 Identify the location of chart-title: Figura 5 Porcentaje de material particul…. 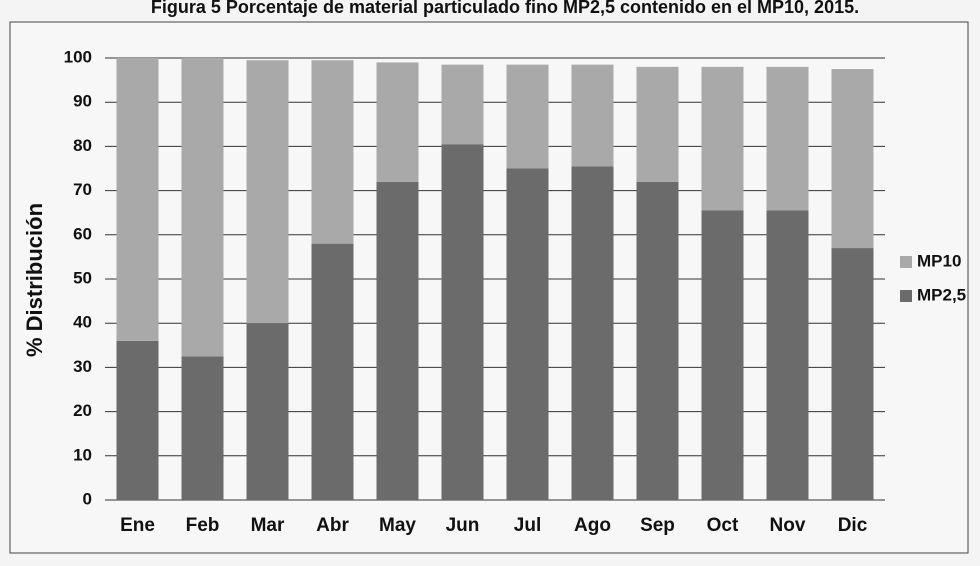
(505, 8).